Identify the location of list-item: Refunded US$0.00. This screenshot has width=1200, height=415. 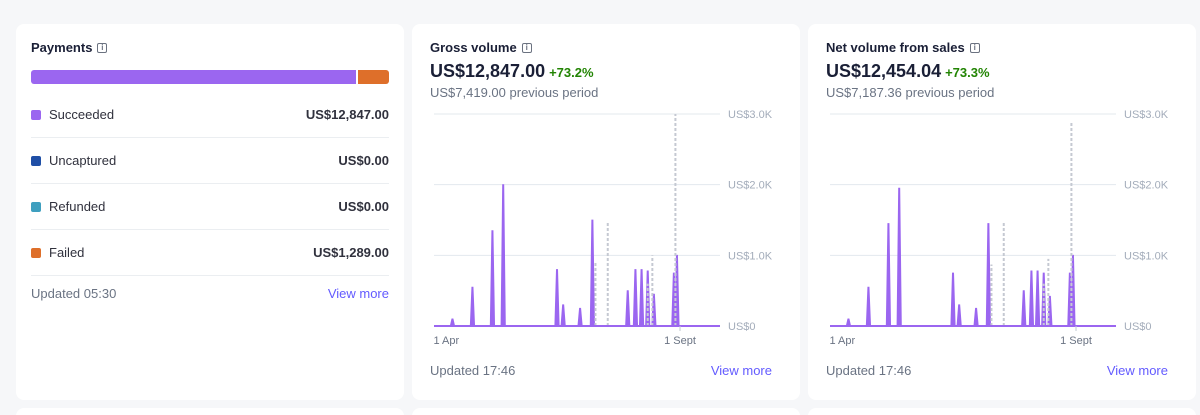
(210, 207).